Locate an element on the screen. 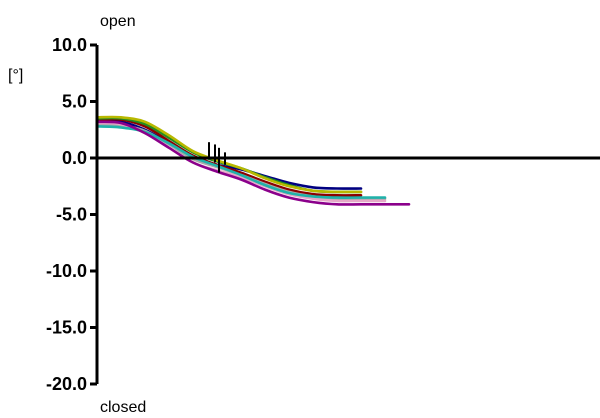 This screenshot has height=418, width=600. y-tick-label-7: -20.0 is located at coordinates (66, 384).